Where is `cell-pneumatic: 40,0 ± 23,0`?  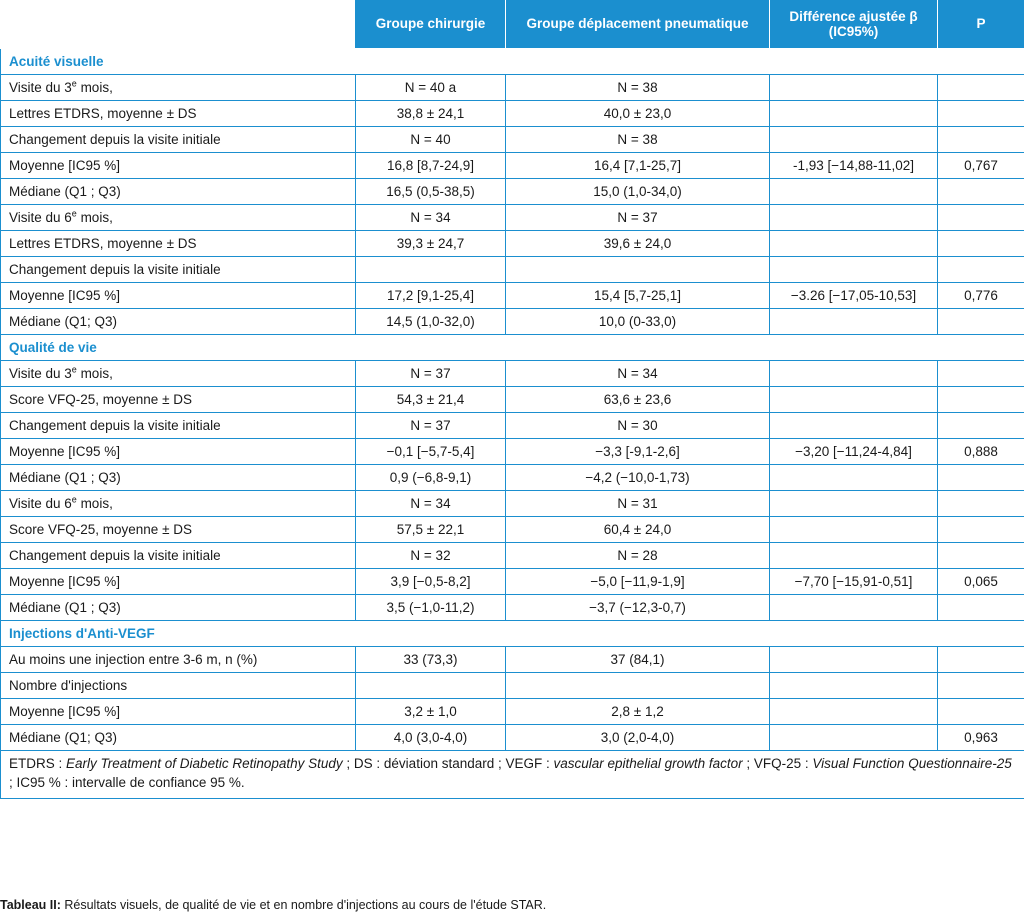
cell-pneumatic: 40,0 ± 23,0 is located at coordinates (637, 113).